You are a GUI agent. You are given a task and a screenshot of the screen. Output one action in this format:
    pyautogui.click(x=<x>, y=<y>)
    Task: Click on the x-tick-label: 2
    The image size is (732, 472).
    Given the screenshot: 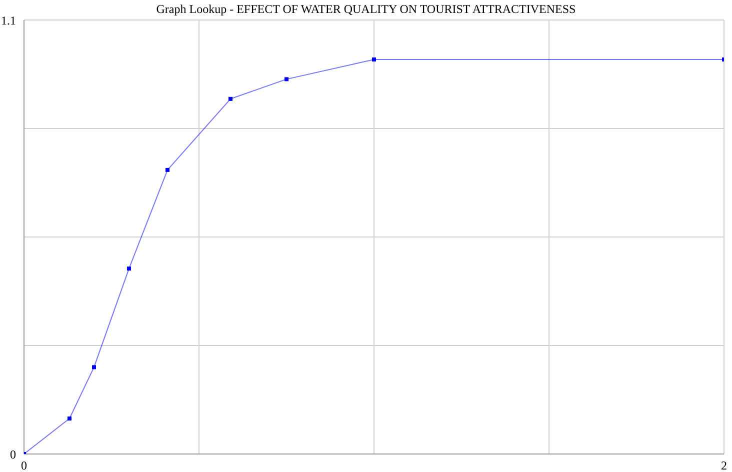 What is the action you would take?
    pyautogui.click(x=724, y=465)
    